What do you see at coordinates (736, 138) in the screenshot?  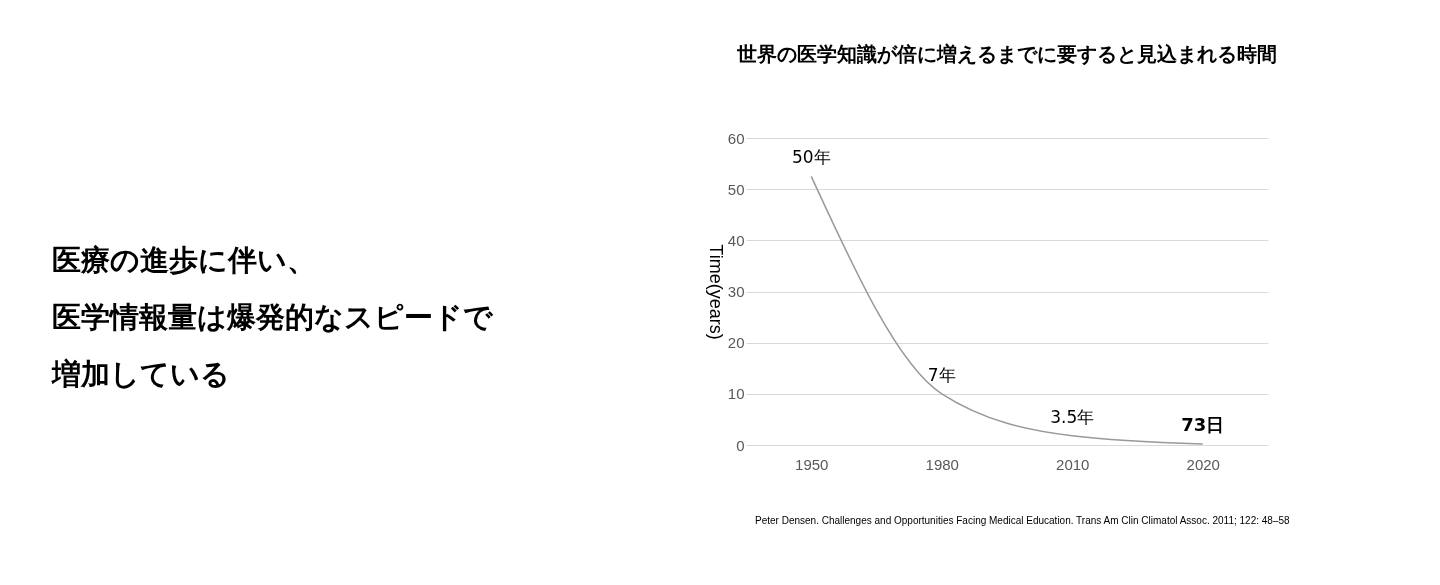 I see `y-tick-label: 60` at bounding box center [736, 138].